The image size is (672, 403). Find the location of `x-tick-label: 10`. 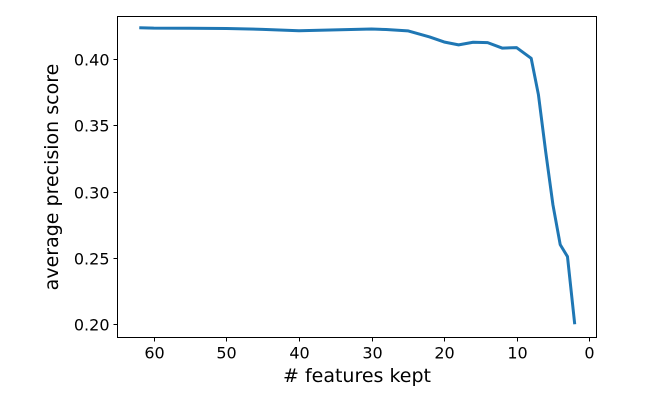

x-tick-label: 10 is located at coordinates (517, 353).